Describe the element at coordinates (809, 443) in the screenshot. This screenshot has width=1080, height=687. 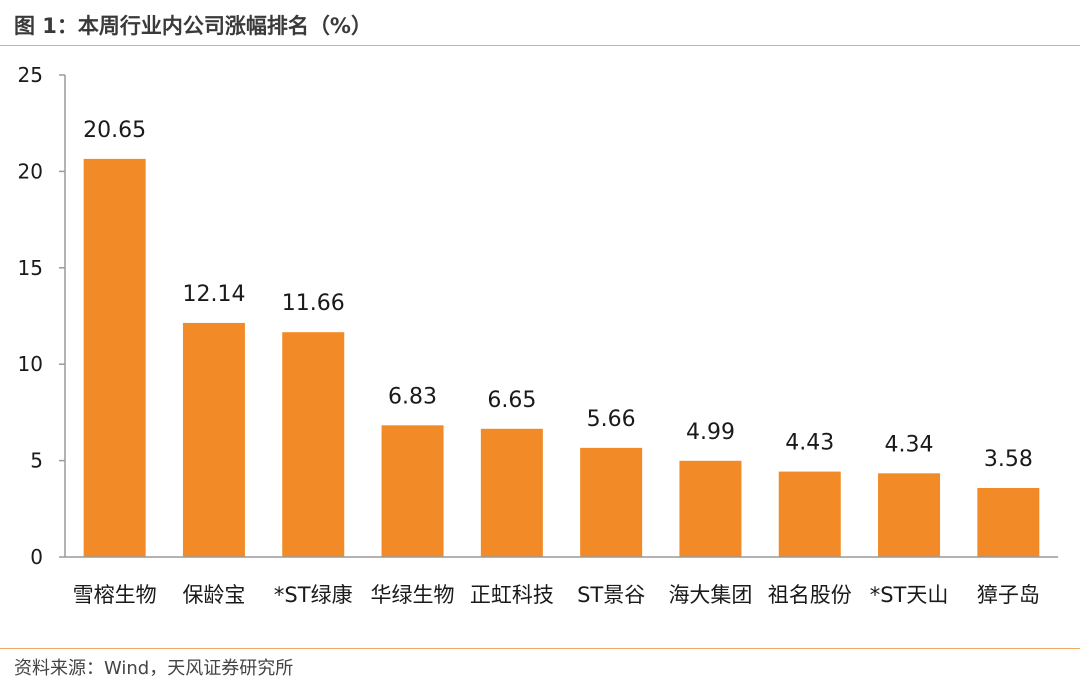
I see `data-label: 4.43` at that location.